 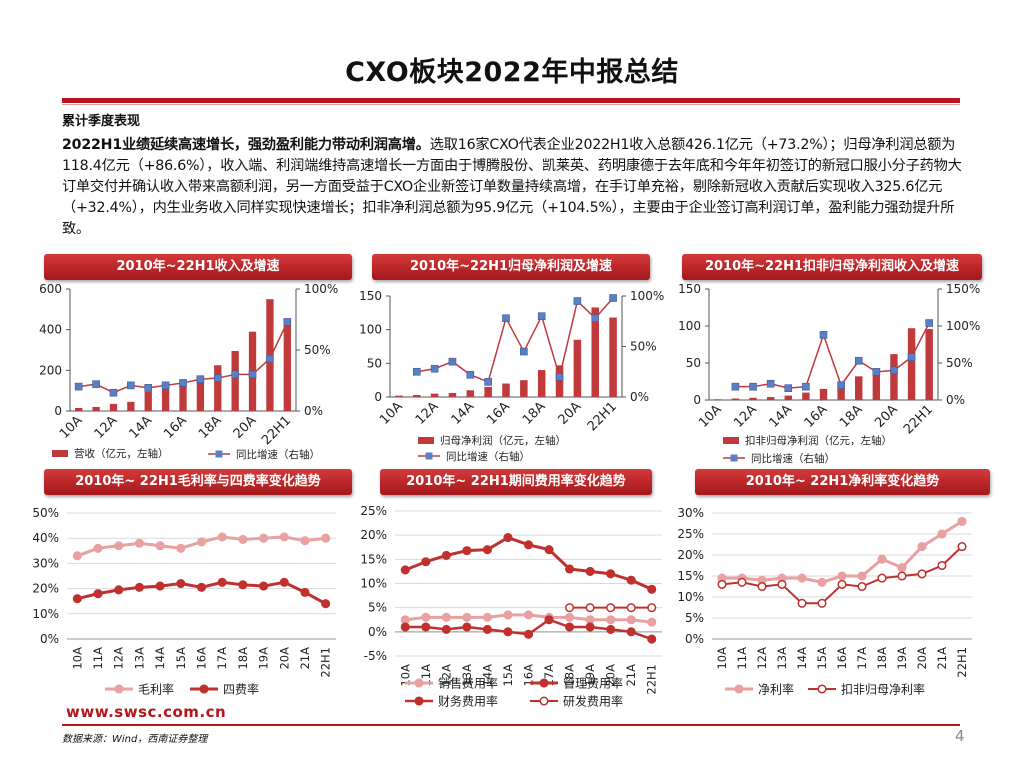 What do you see at coordinates (326, 662) in the screenshot?
I see `x-tick-label: 22H1` at bounding box center [326, 662].